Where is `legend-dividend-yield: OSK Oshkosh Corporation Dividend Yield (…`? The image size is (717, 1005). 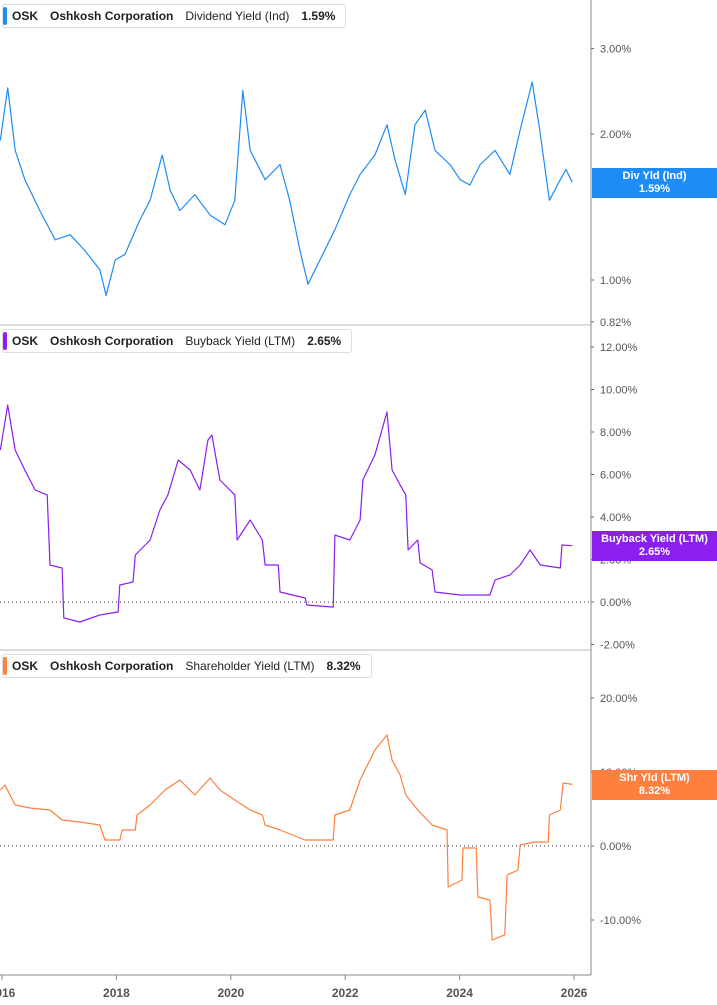
legend-dividend-yield: OSK Oshkosh Corporation Dividend Yield (… is located at coordinates (174, 16).